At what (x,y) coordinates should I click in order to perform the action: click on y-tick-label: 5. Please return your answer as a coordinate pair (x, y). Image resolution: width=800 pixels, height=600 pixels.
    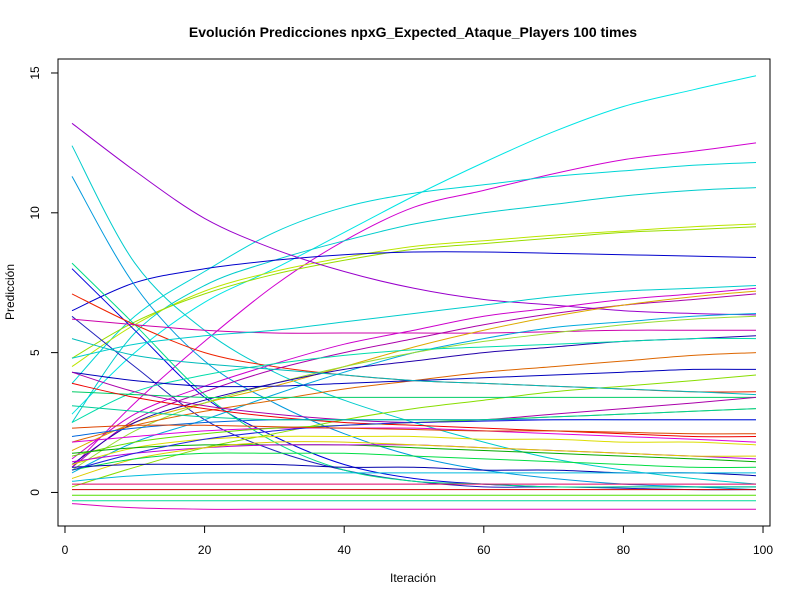
    Looking at the image, I should click on (35, 352).